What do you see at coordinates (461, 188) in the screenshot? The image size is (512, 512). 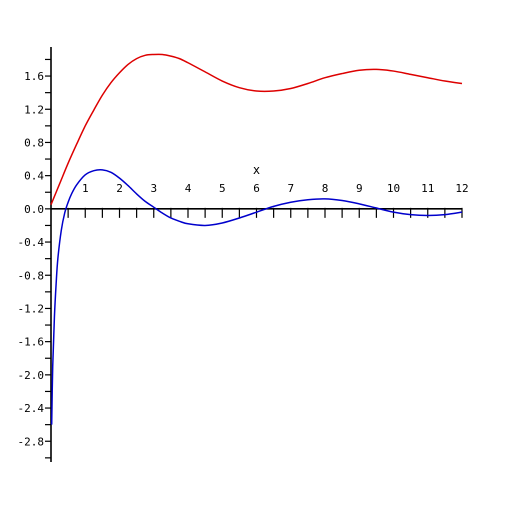 I see `x-tick-label: 12` at bounding box center [461, 188].